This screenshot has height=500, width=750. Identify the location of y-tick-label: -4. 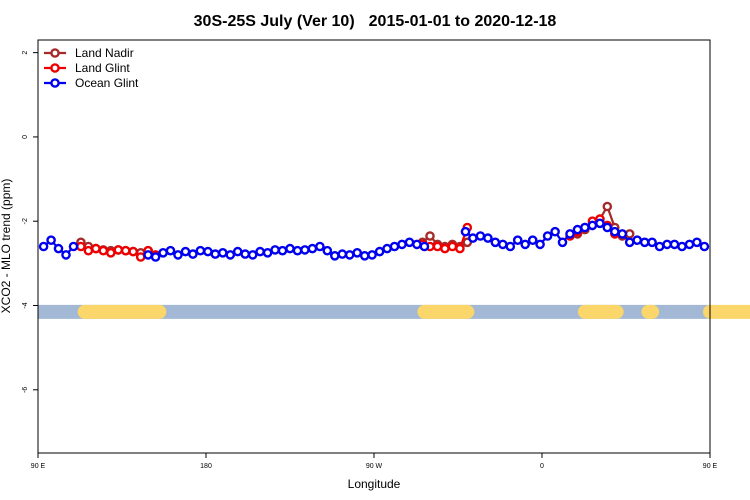
(25, 305).